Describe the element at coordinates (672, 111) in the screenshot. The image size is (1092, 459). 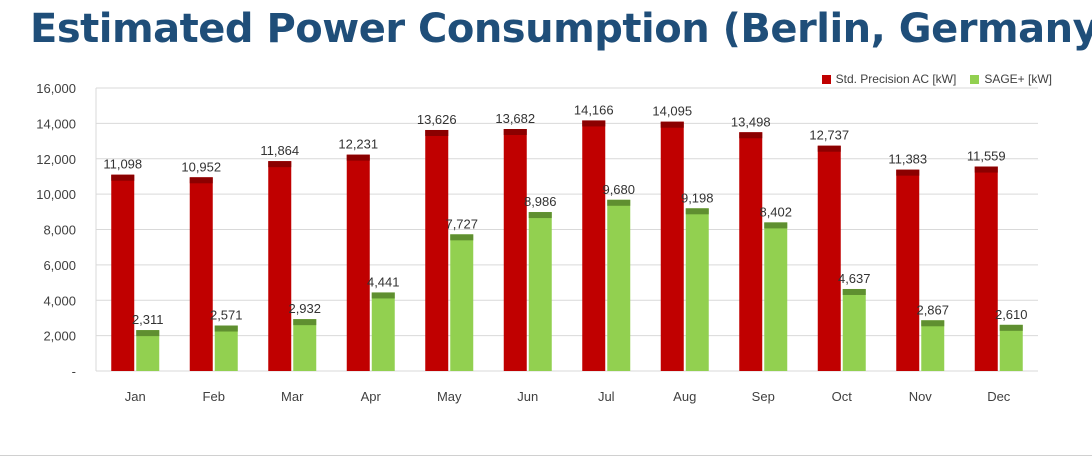
I see `data-label-std-precision: 14,095` at that location.